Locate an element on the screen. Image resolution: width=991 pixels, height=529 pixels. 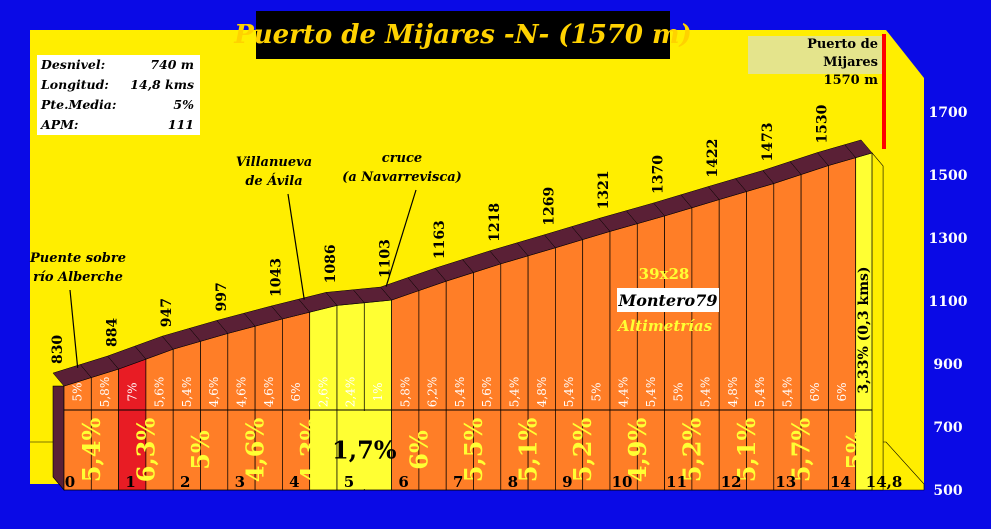
segment-grade-label: 2,4% is located at coordinates (351, 392).